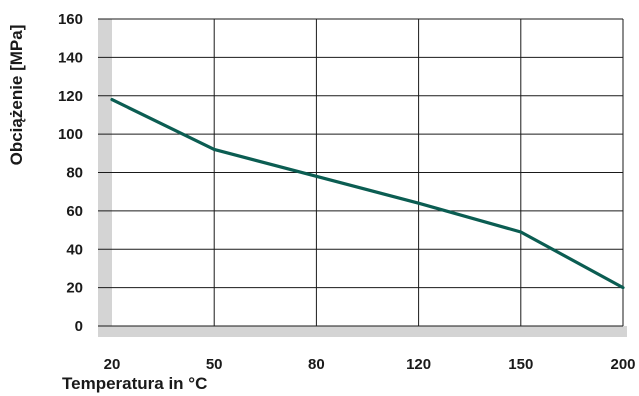 The height and width of the screenshot is (396, 639). What do you see at coordinates (105, 178) in the screenshot?
I see `y-axis-band` at bounding box center [105, 178].